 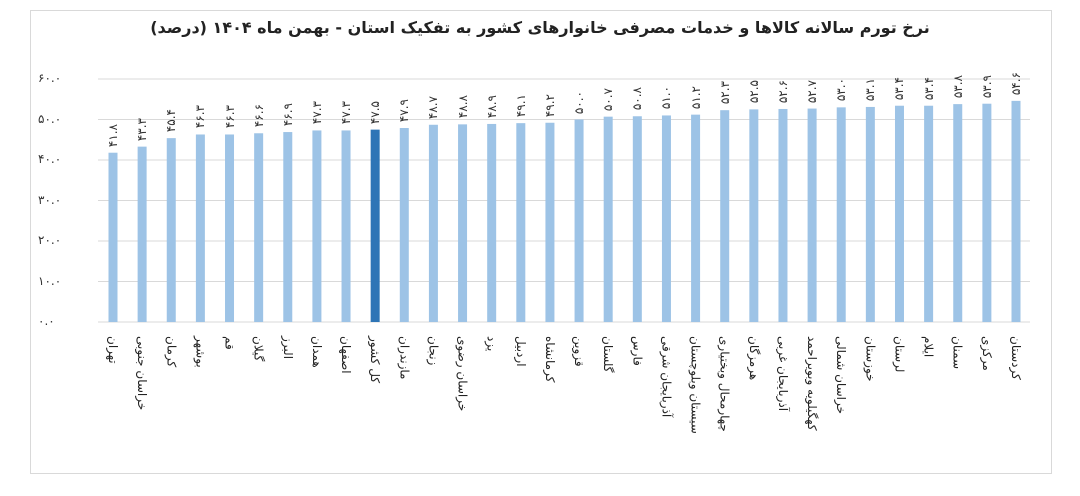 I want to click on y-tick-label: ۳۰.۰, so click(x=50, y=199).